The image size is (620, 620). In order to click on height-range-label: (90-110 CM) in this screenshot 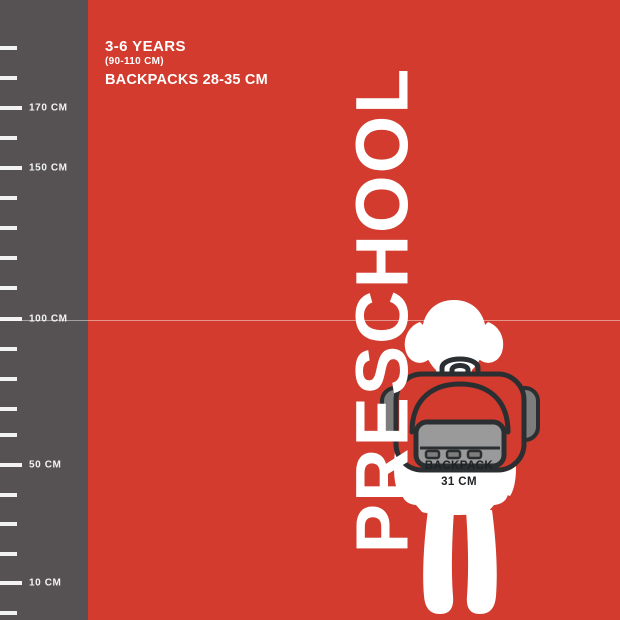, I will do `click(134, 62)`.